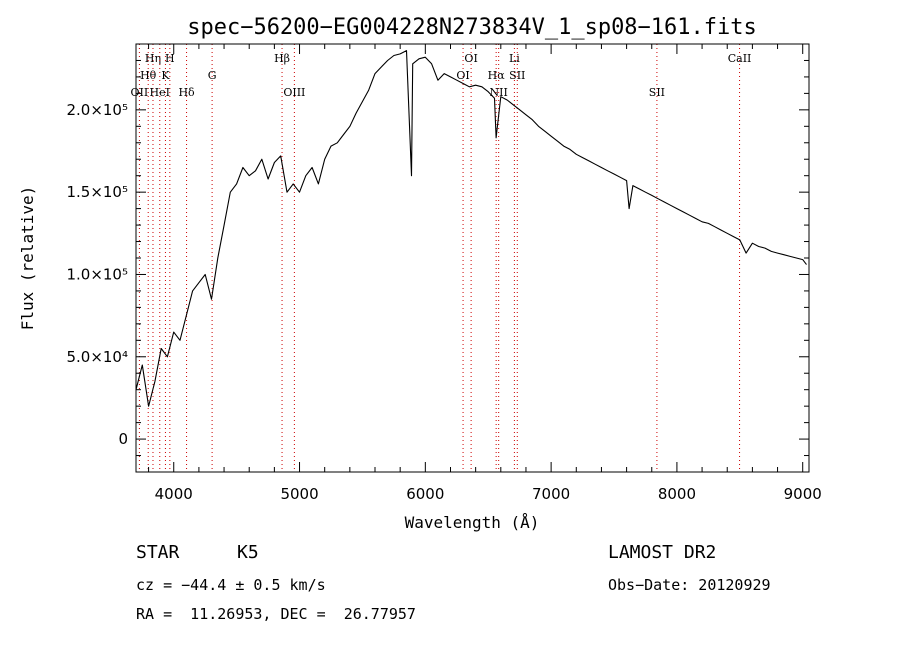  Describe the element at coordinates (248, 552) in the screenshot. I see `object-subclass: K5` at that location.